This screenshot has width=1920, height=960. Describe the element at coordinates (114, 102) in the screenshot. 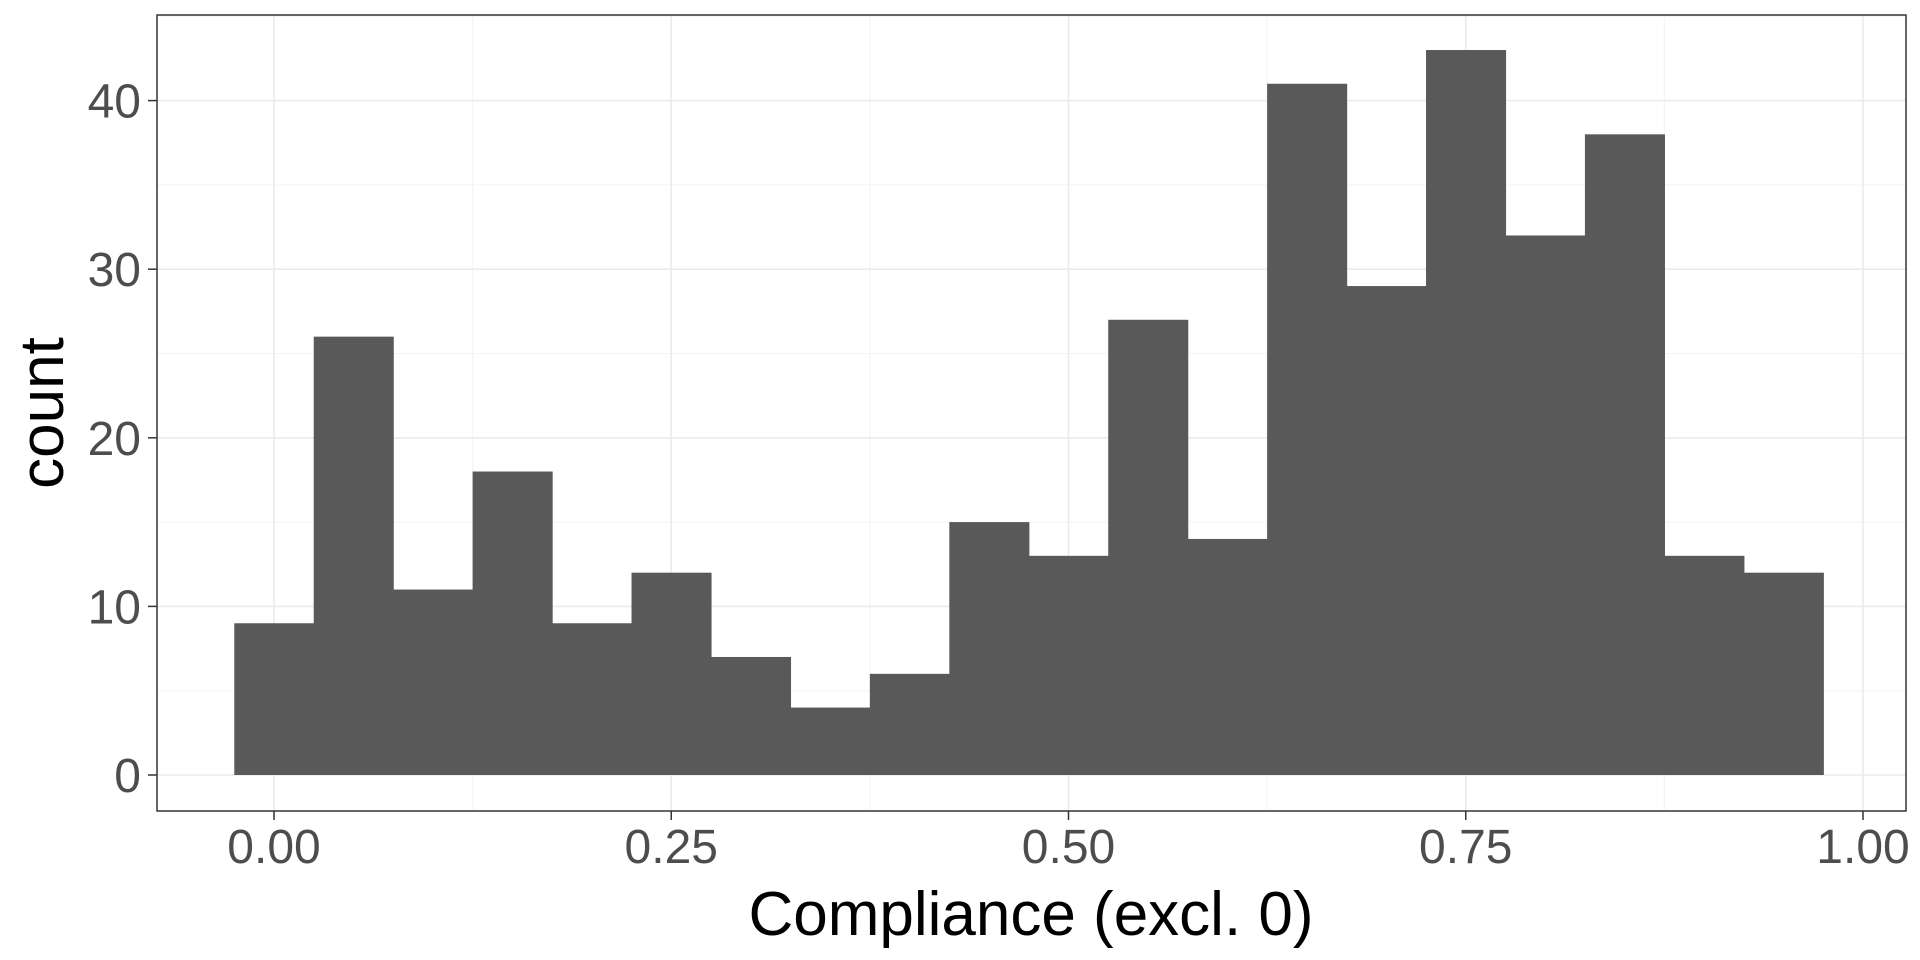

I see `y-tick-label: 40` at that location.